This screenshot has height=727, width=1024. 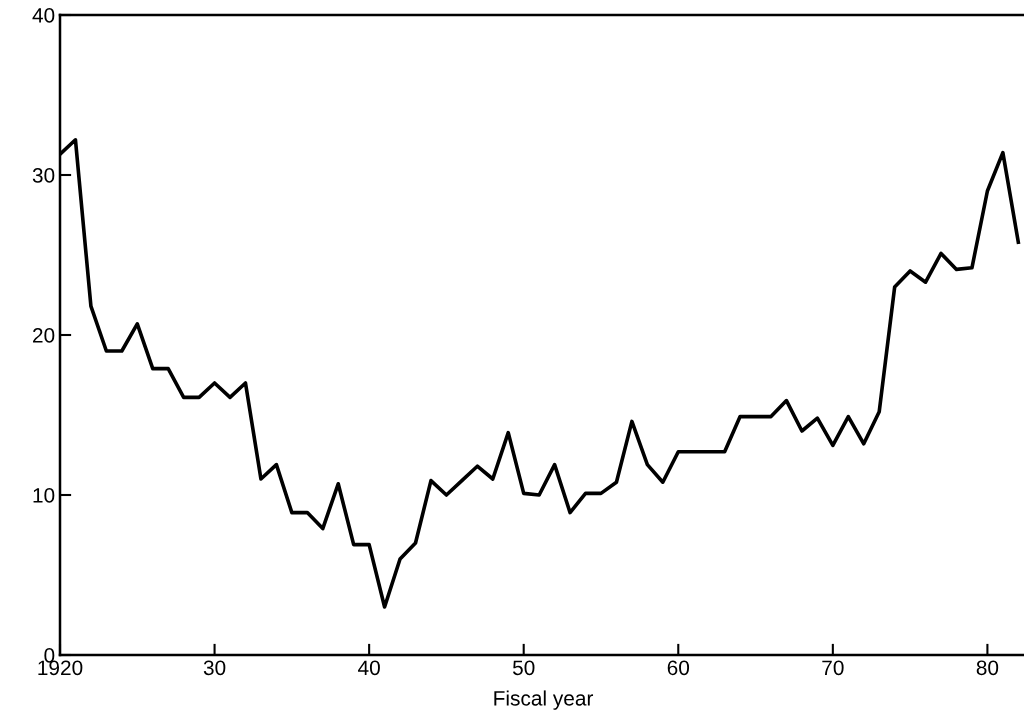 I want to click on x-tick-label: 80, so click(x=987, y=668).